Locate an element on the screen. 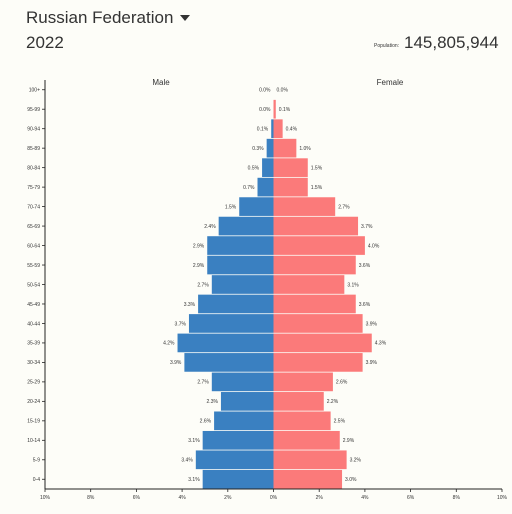 Image resolution: width=512 pixels, height=514 pixels. male-data-label: 0.3% is located at coordinates (258, 149).